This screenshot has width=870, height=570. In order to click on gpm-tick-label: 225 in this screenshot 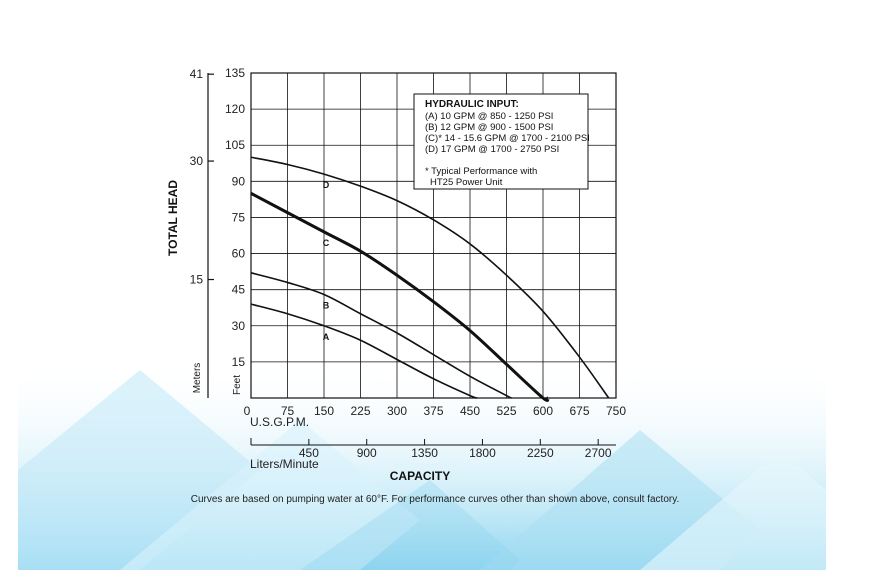, I will do `click(360, 411)`.